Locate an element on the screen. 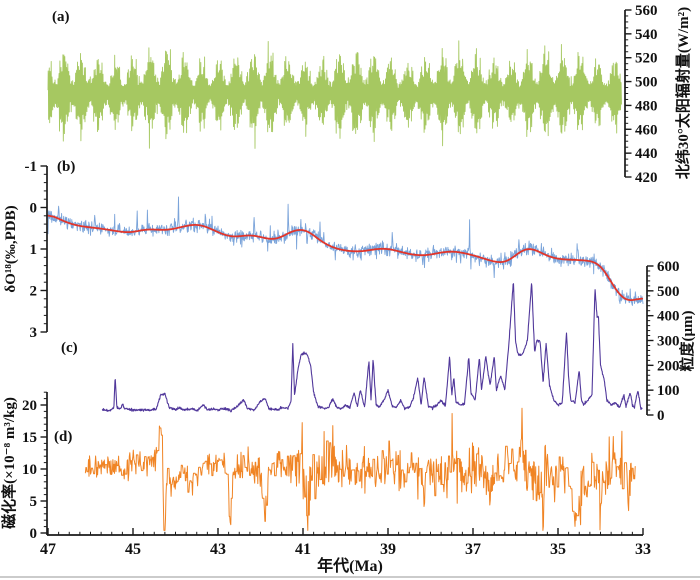  x-axis: 47 45 43 41 39 37 35 33 is located at coordinates (345, 543).